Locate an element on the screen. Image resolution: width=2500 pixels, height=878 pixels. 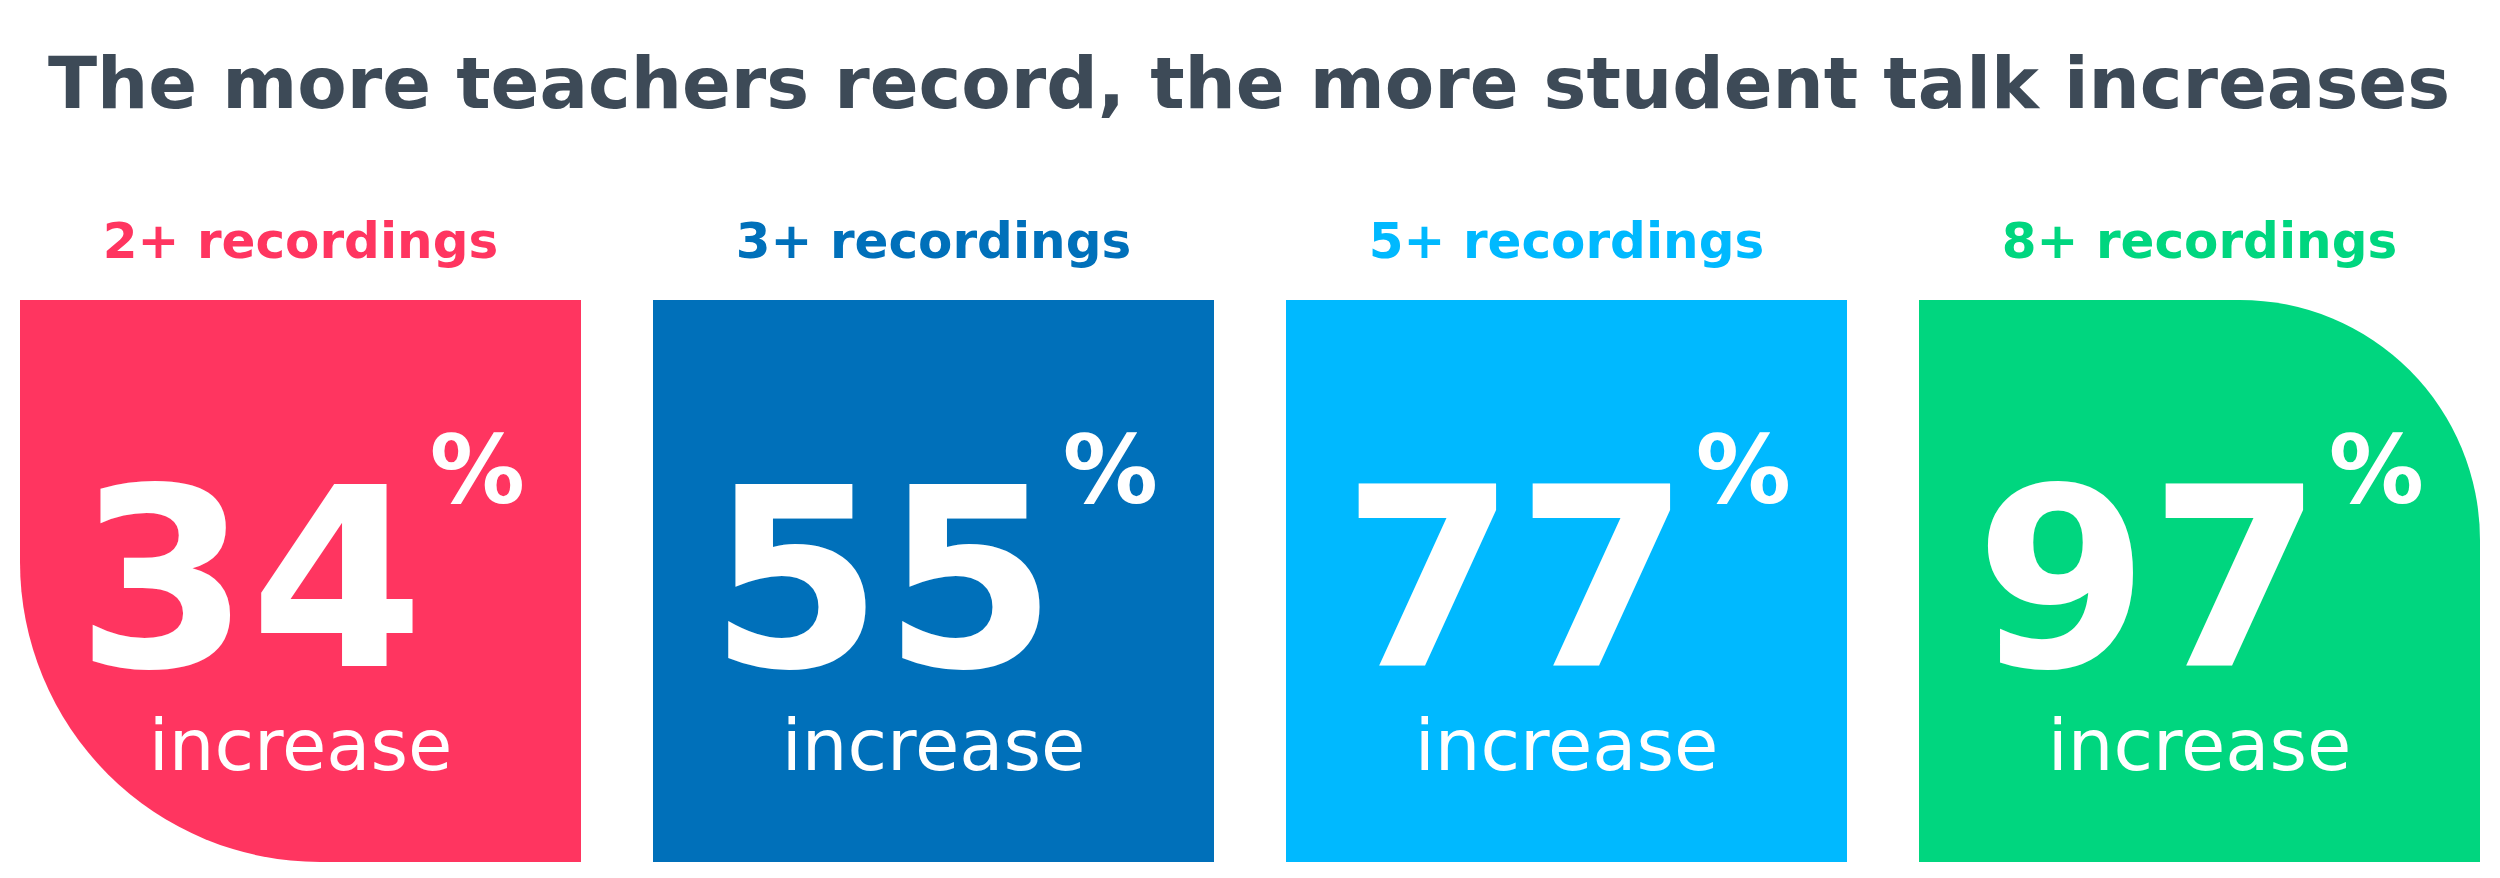
category-label: 3+ recordings is located at coordinates (933, 241).